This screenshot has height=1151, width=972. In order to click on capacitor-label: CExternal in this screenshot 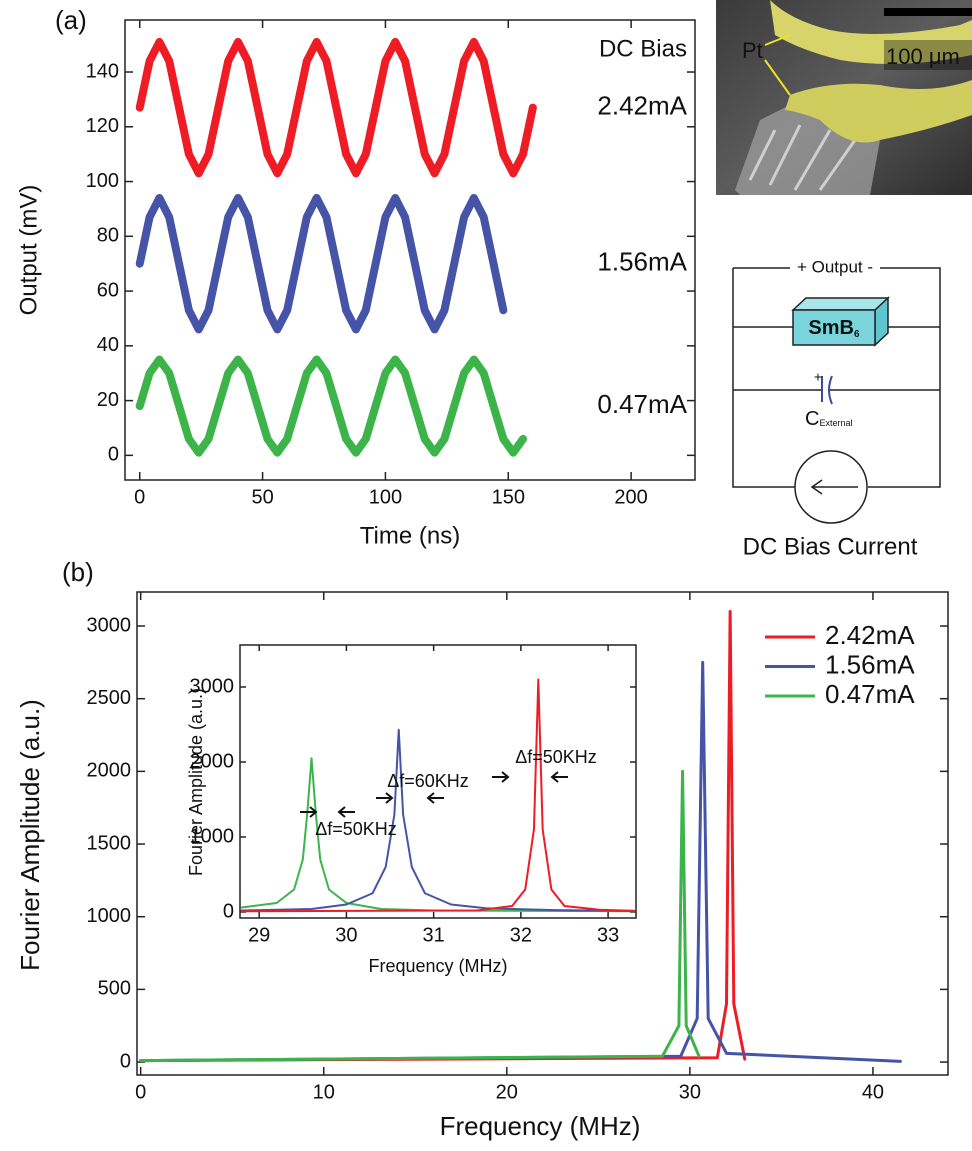, I will do `click(828, 419)`.